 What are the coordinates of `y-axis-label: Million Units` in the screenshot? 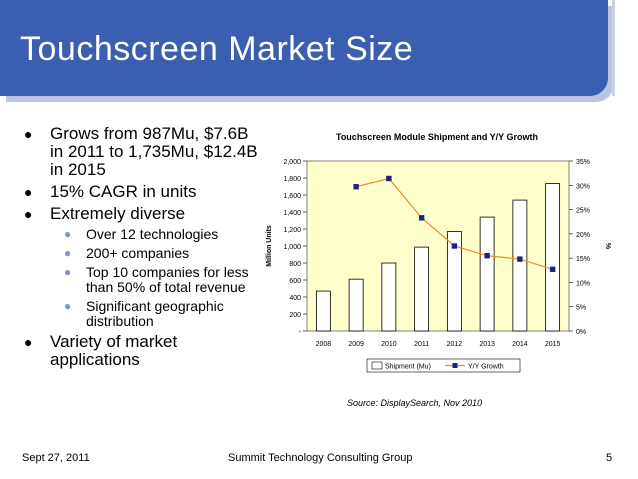 It's located at (269, 246).